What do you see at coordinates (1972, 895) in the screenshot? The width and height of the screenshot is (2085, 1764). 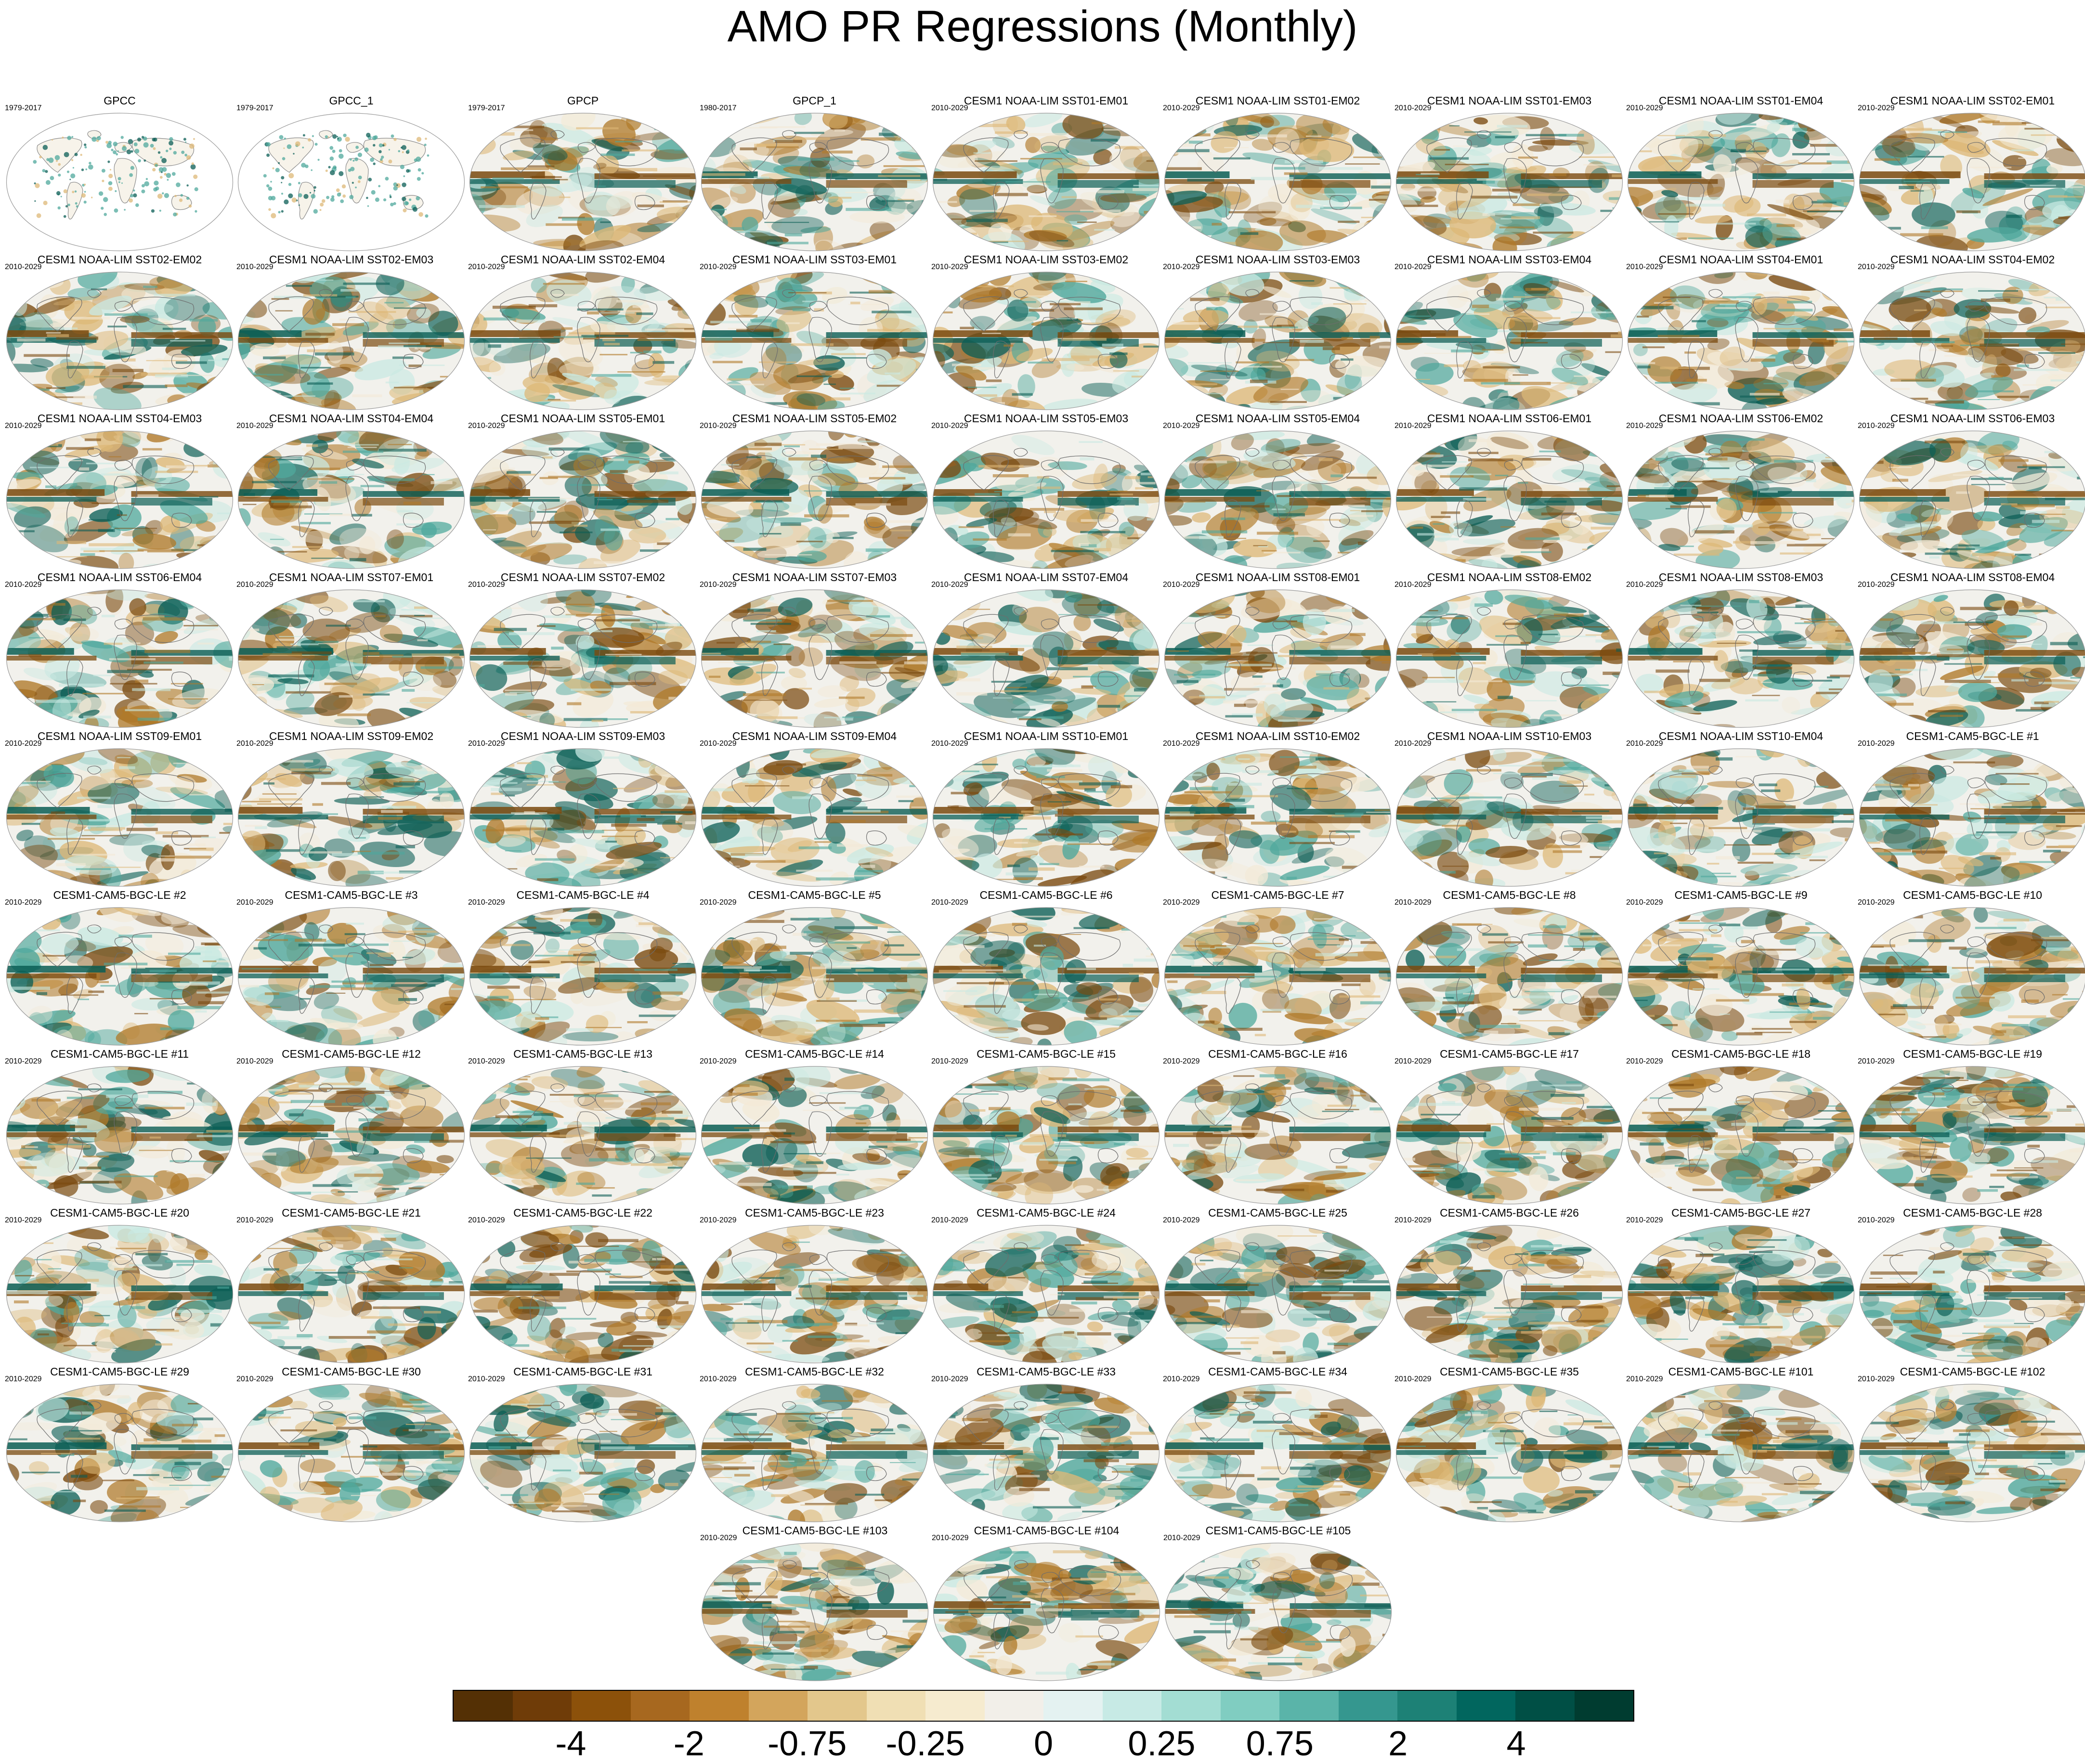 I see `panel-title: CESM1-CAM5-BGC-LE #10` at bounding box center [1972, 895].